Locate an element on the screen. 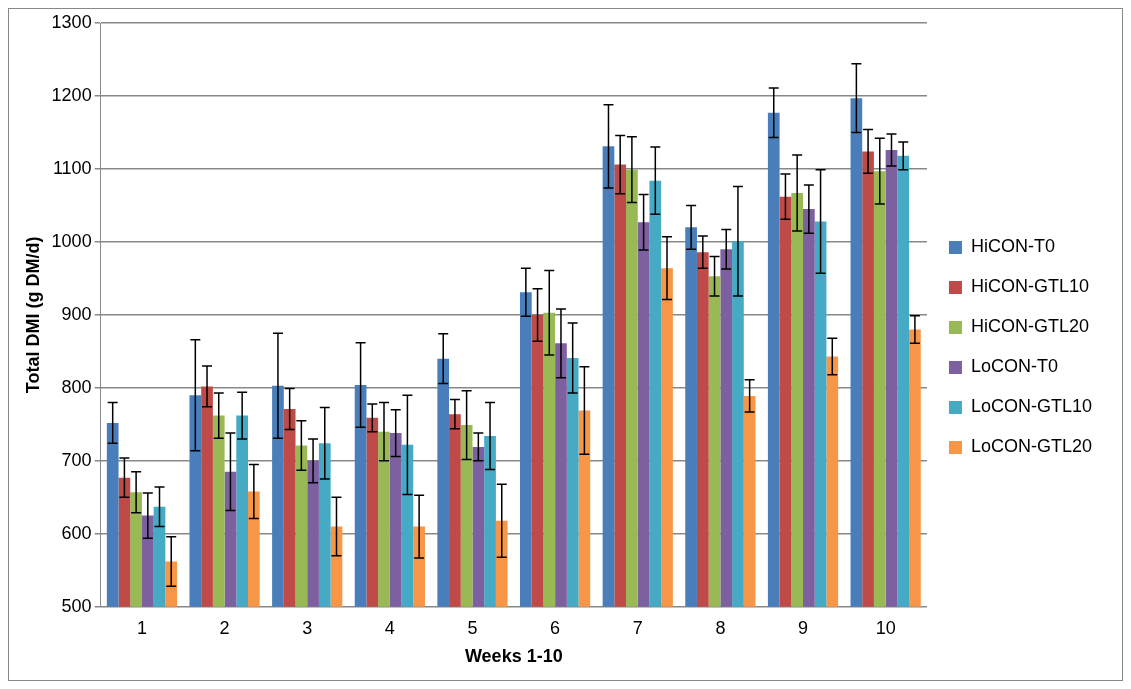  y-tick-label: 600 is located at coordinates (76, 532).